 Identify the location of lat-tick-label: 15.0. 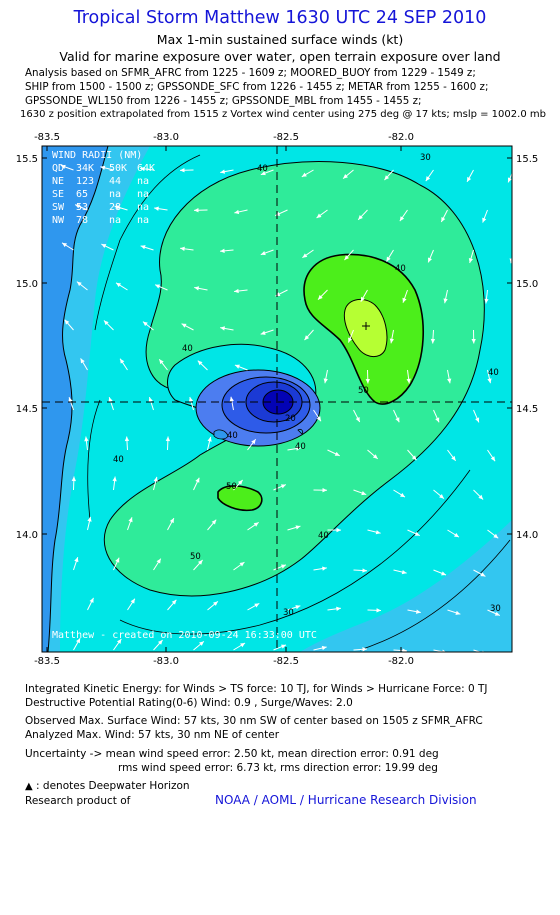
(527, 284).